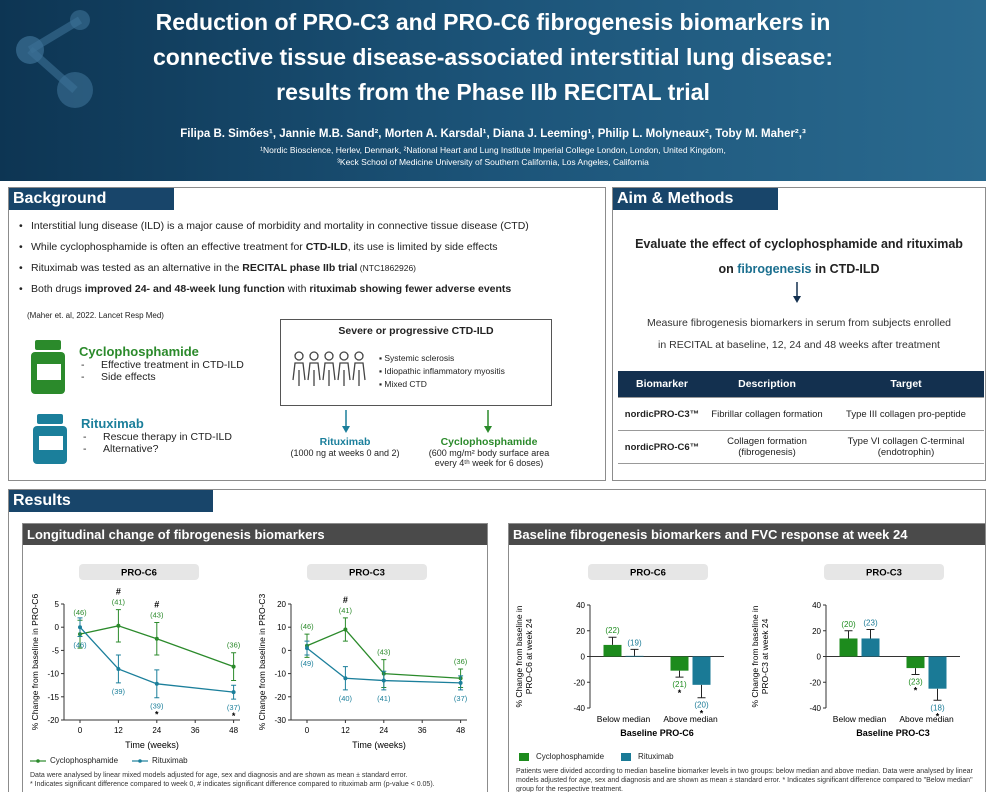 This screenshot has height=792, width=986. Describe the element at coordinates (329, 368) in the screenshot. I see `people-icon` at that location.